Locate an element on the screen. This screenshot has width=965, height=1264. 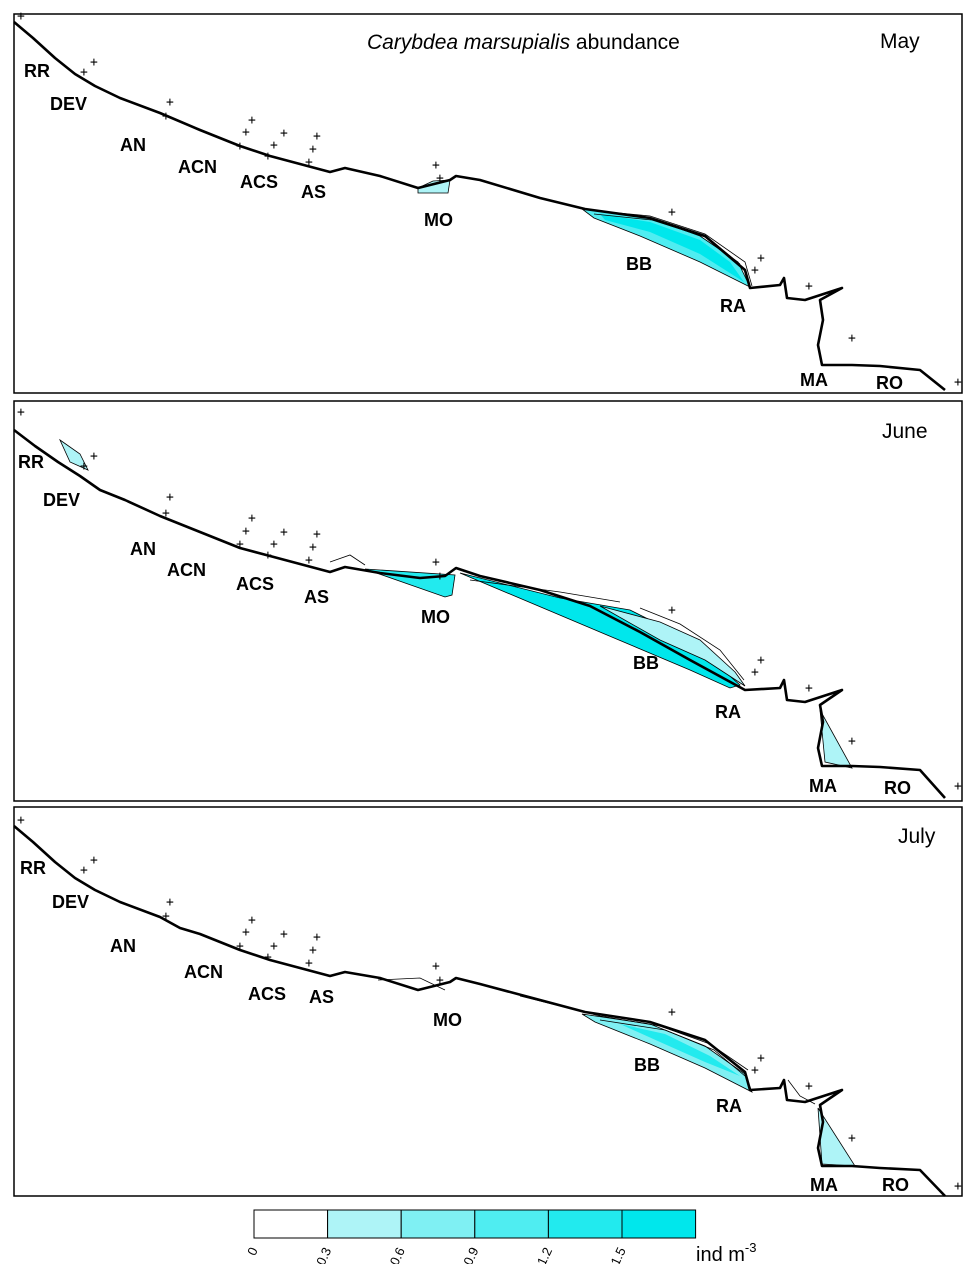
panel-month: July is located at coordinates (917, 836).